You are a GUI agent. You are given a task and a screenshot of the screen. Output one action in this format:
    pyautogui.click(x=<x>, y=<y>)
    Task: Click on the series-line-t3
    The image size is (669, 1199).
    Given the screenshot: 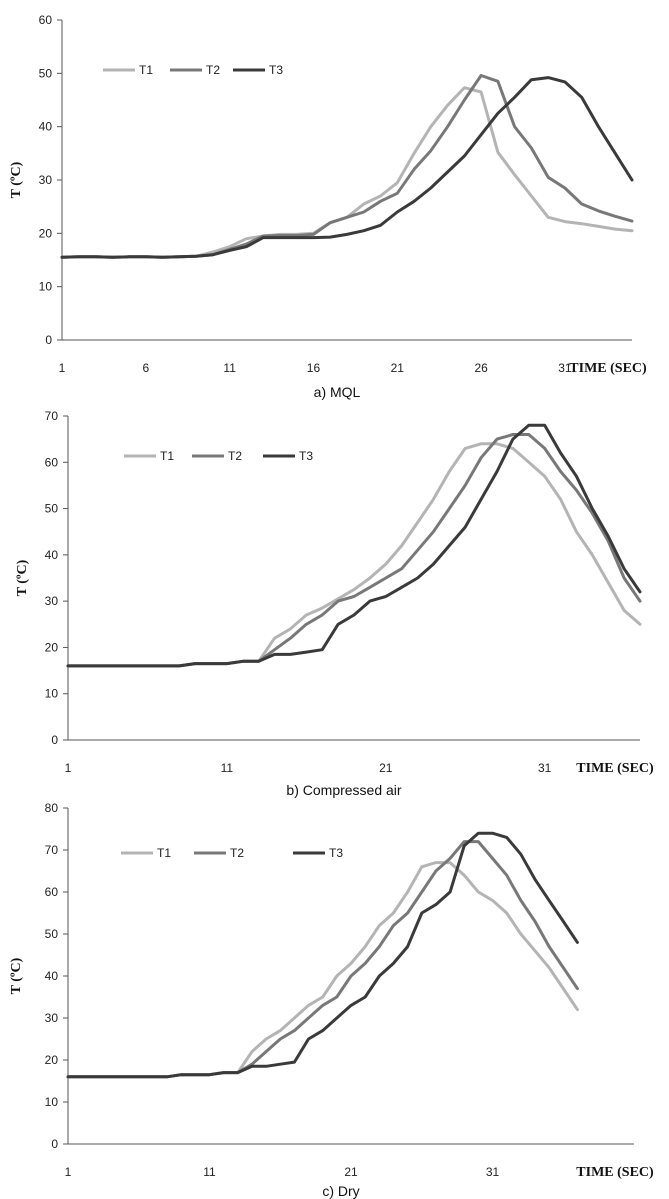 What is the action you would take?
    pyautogui.click(x=347, y=167)
    